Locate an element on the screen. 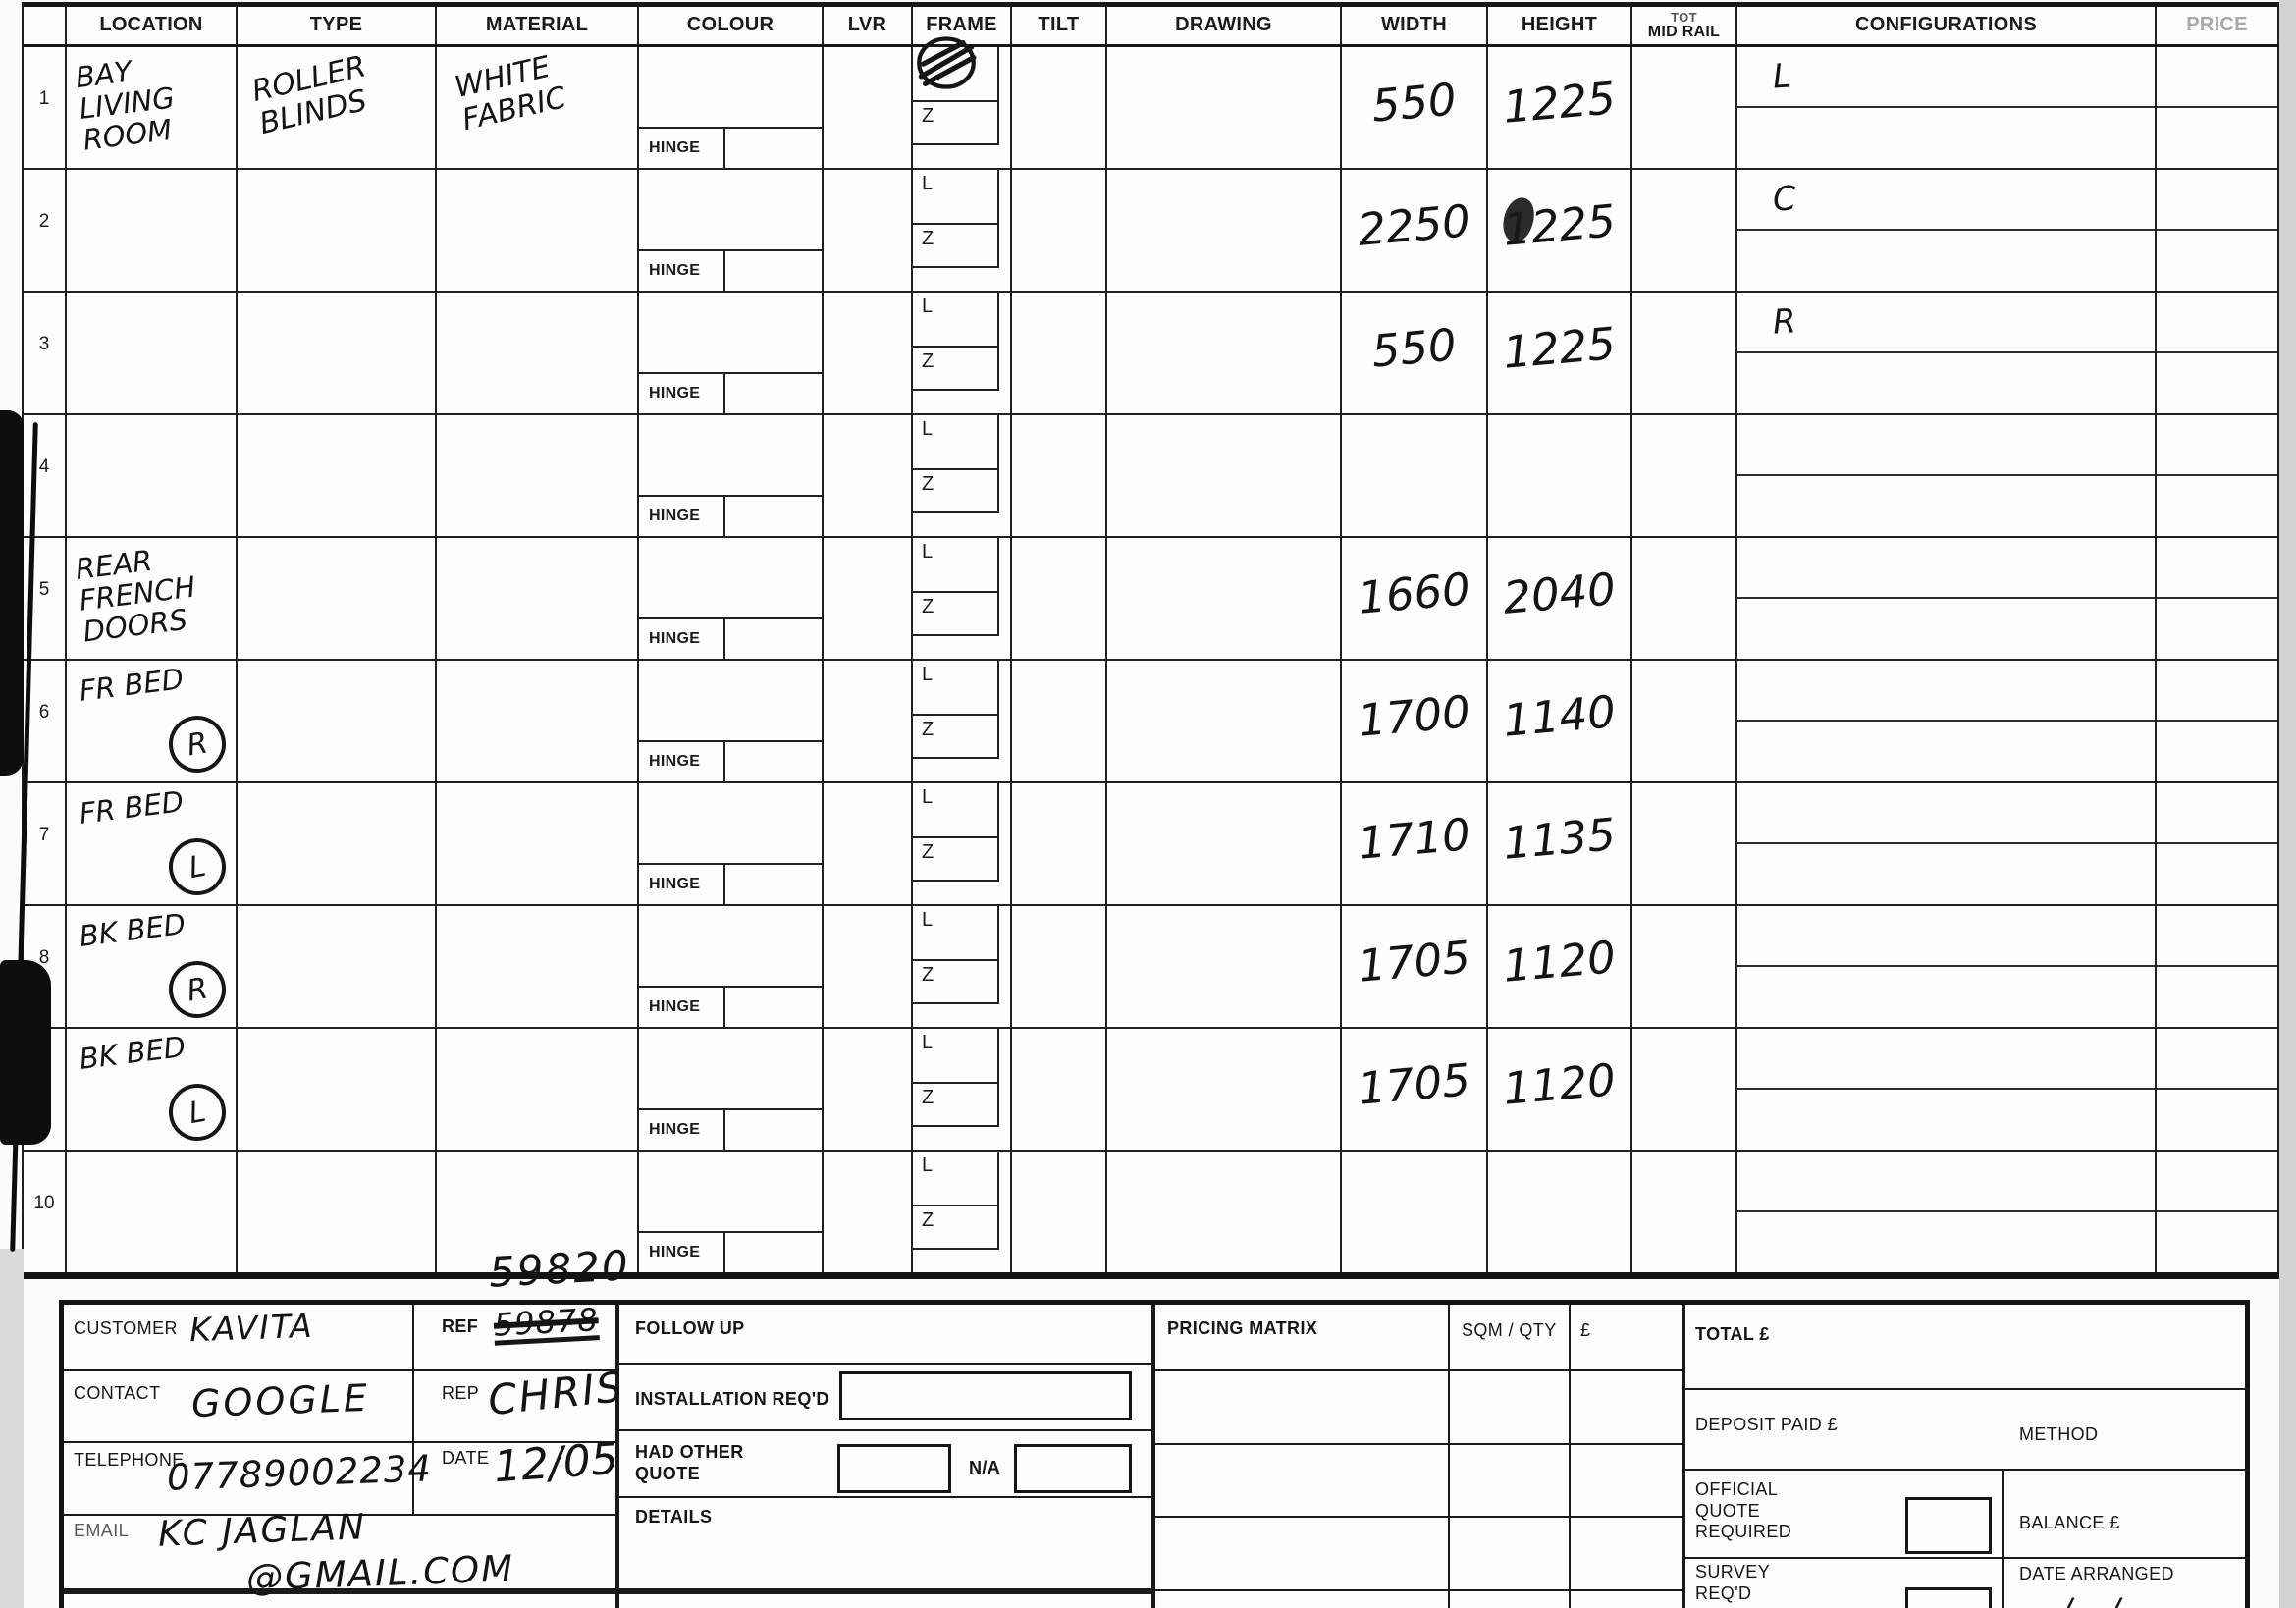 The width and height of the screenshot is (2296, 1608). header-tilt-label: TILT is located at coordinates (1059, 25).